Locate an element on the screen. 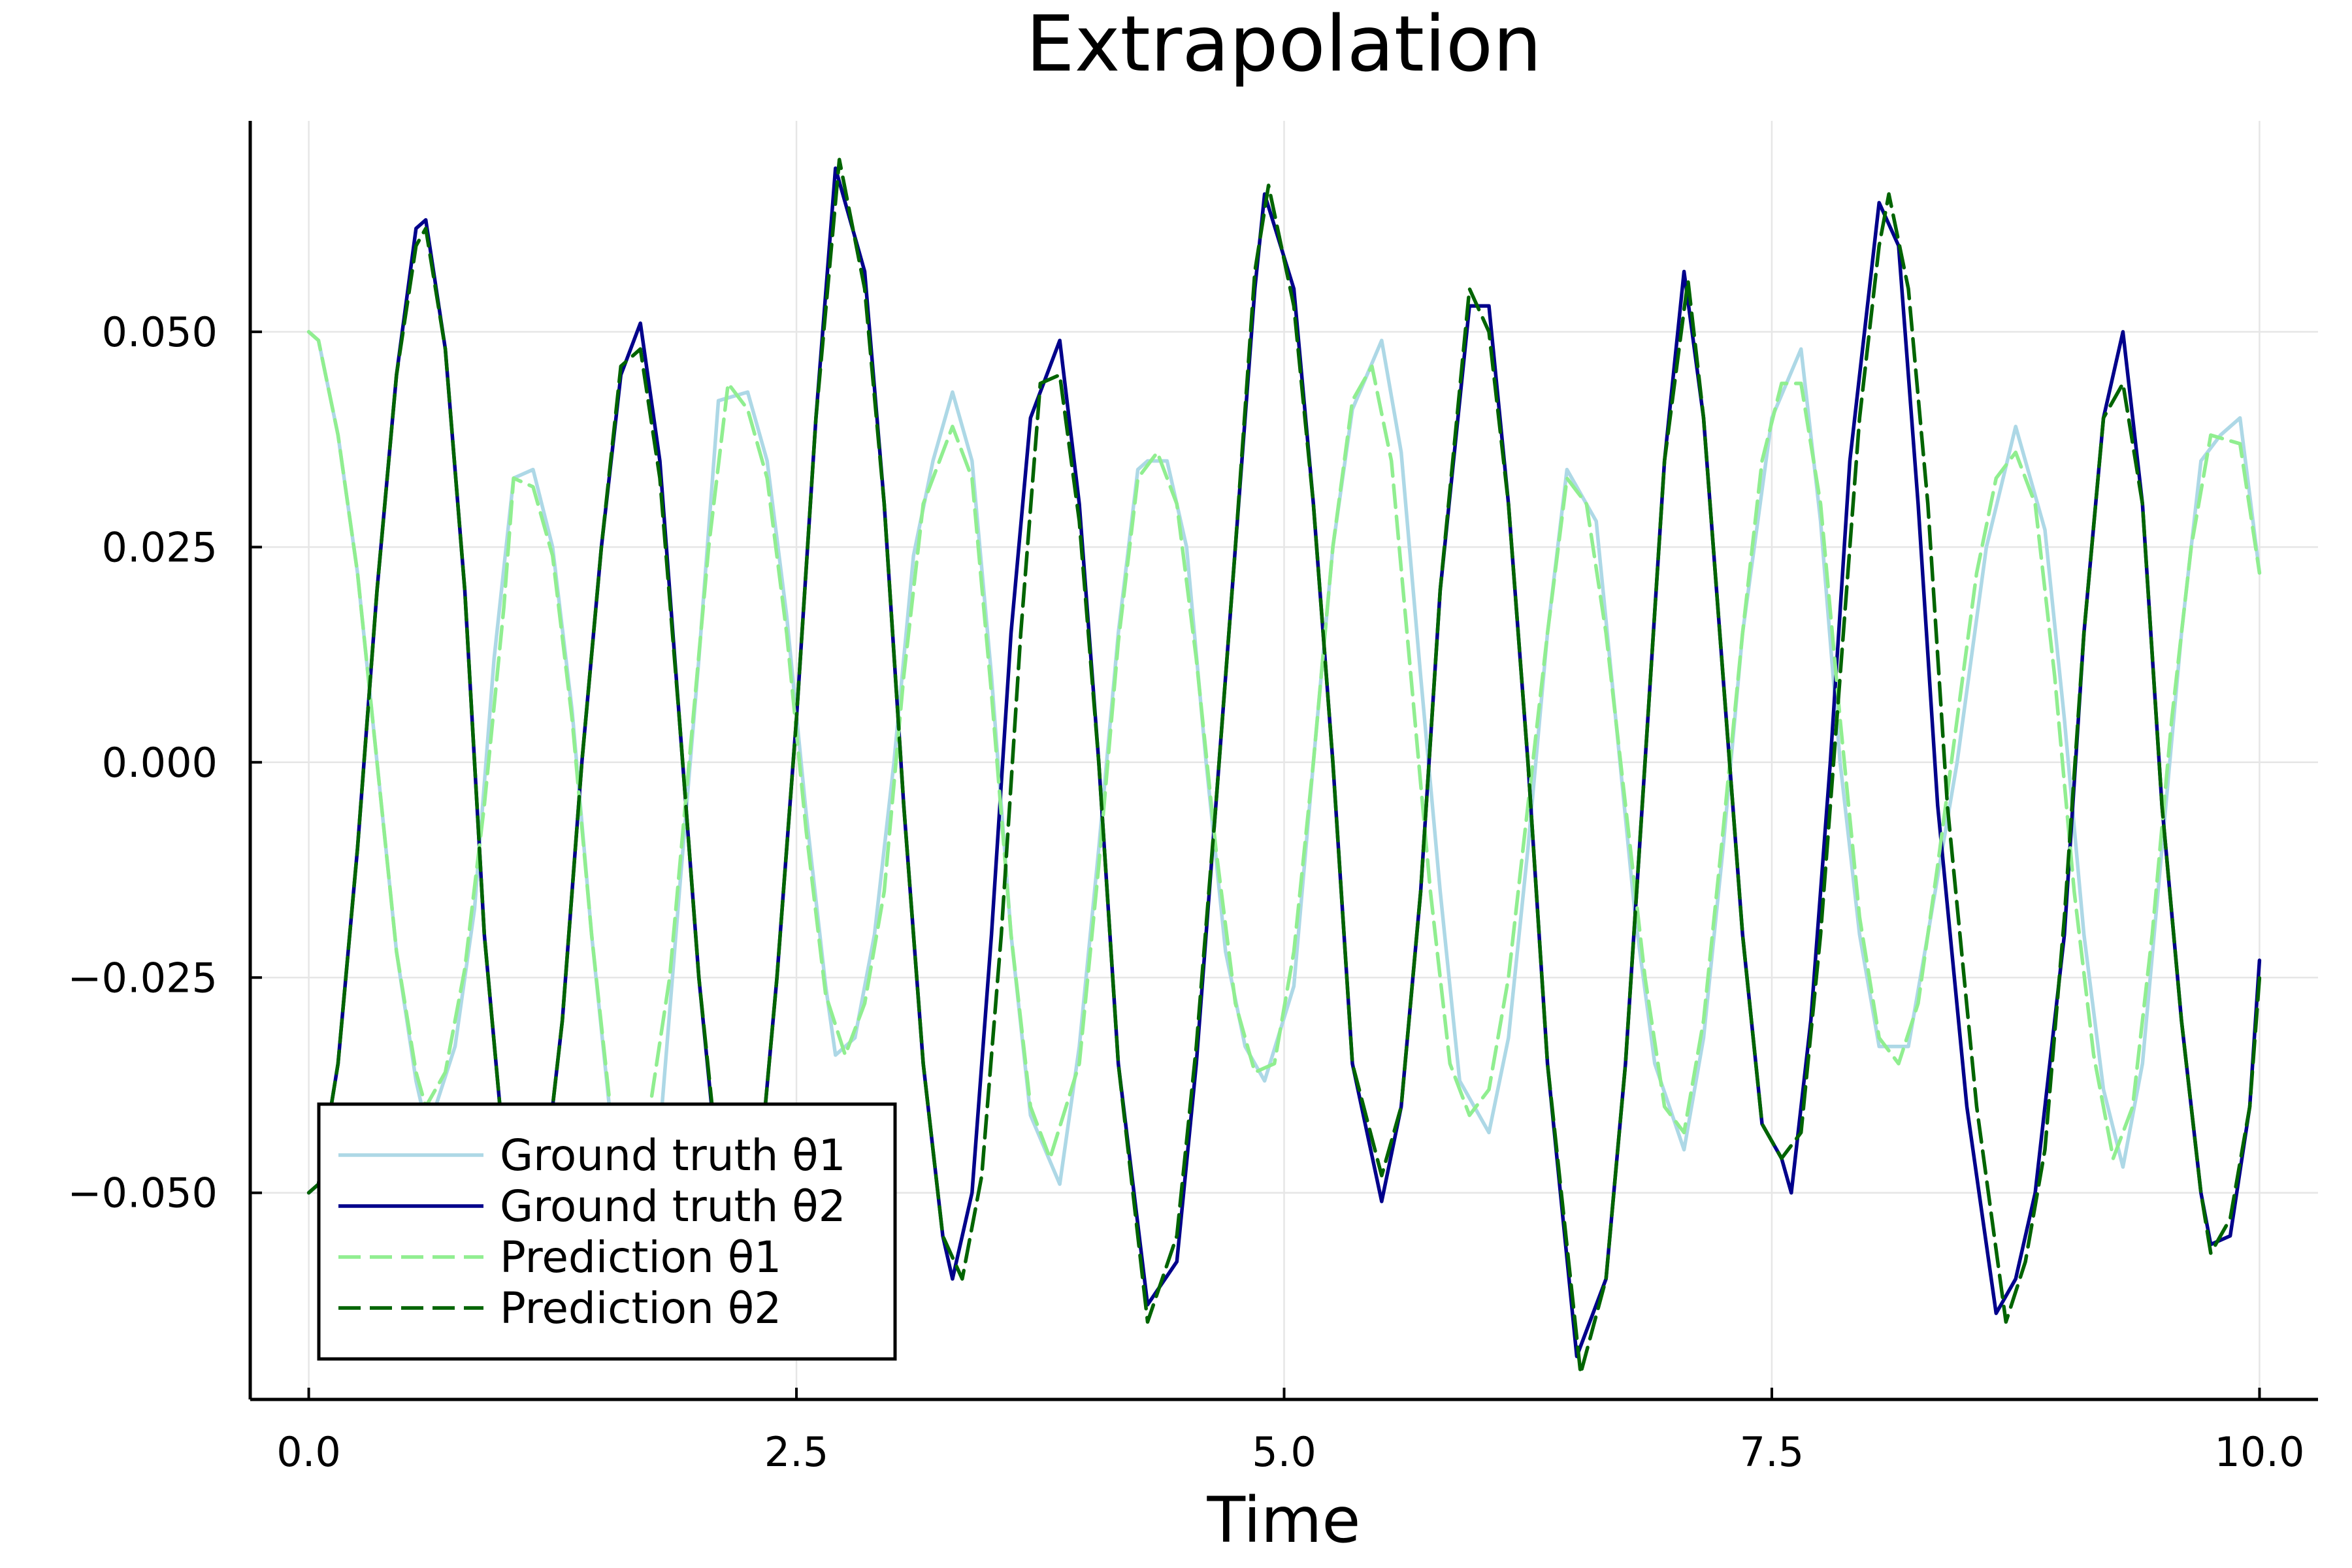  y-tick-label: 0.050 is located at coordinates (160, 332).